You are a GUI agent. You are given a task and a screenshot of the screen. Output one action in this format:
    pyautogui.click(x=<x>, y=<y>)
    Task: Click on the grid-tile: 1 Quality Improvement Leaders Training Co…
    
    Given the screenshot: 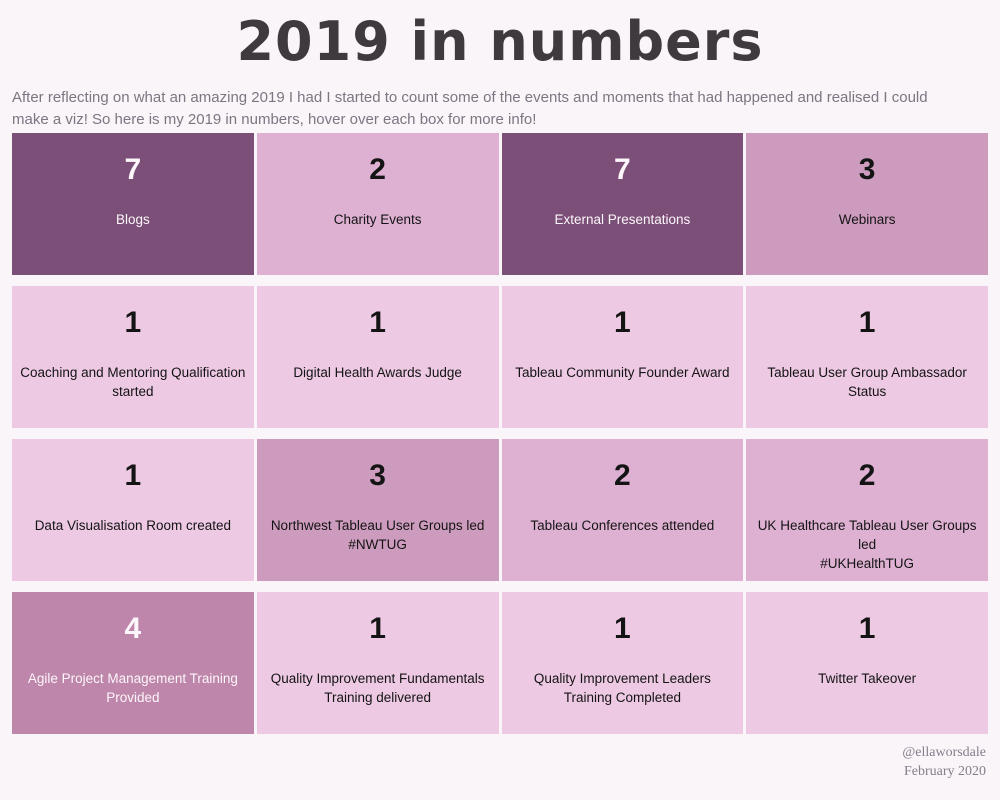 What is the action you would take?
    pyautogui.click(x=622, y=663)
    